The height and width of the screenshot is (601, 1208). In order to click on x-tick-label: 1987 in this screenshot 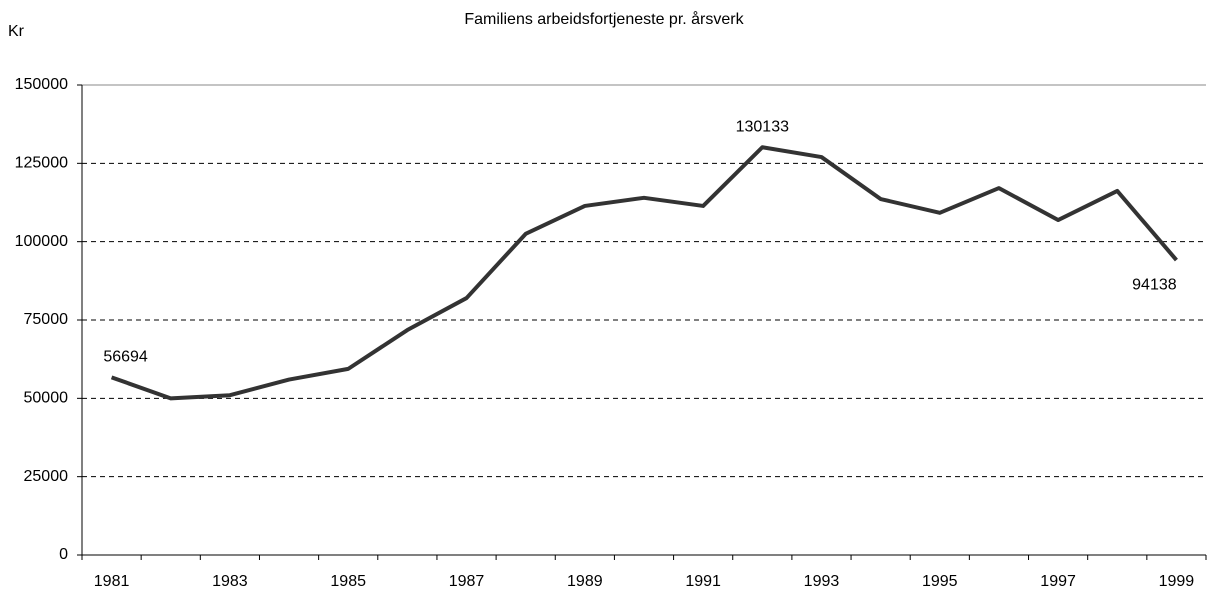, I will do `click(467, 581)`.